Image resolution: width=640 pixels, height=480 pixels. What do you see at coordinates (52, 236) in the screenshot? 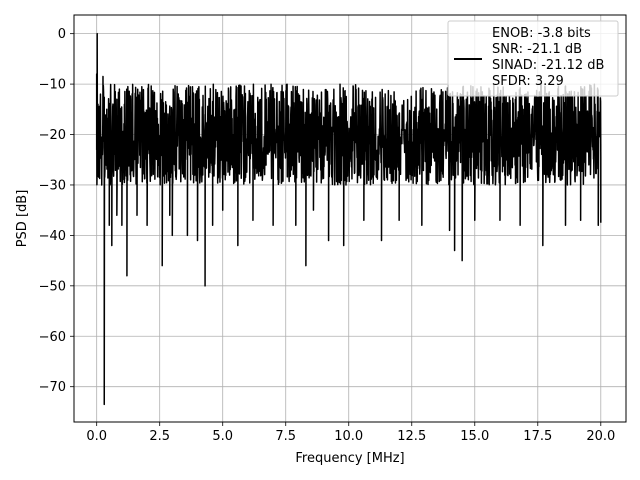
I see `y-tick-label: −40` at bounding box center [52, 236].